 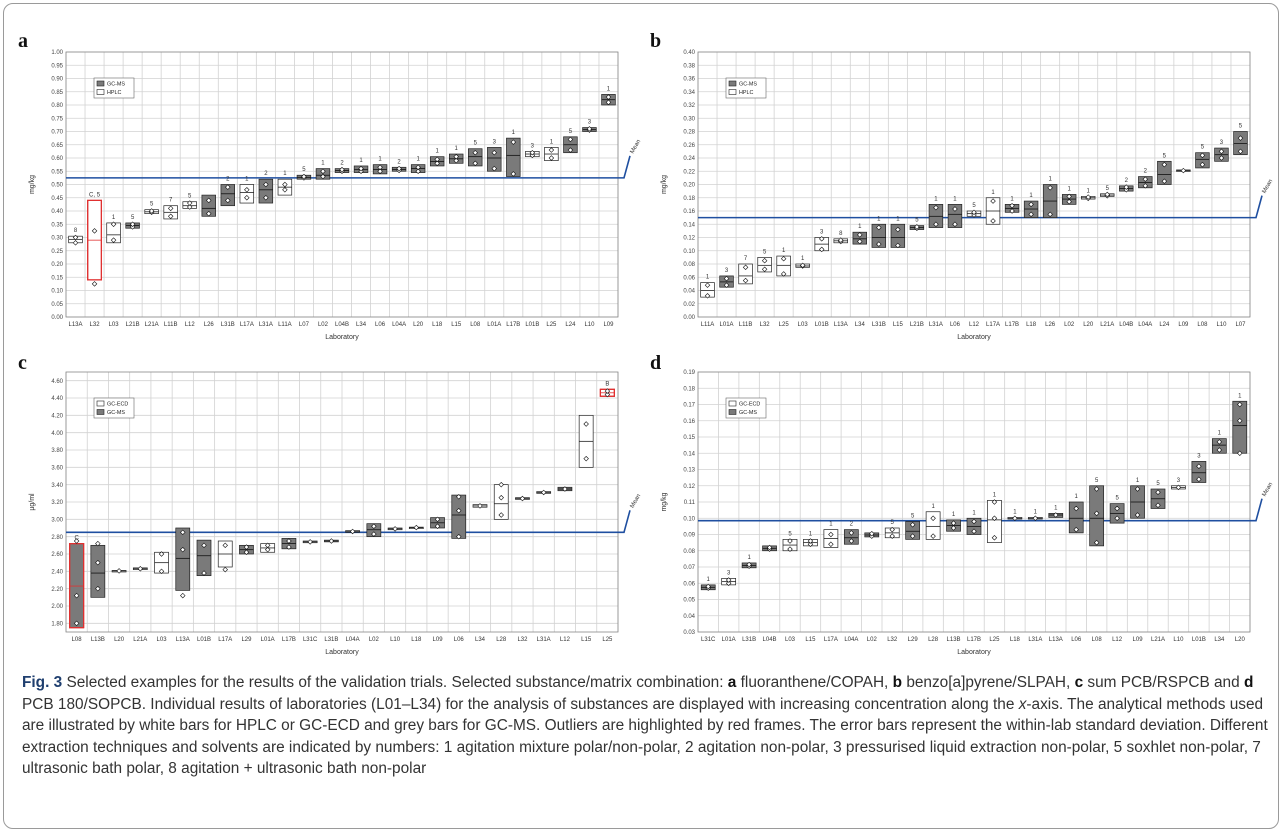 I want to click on x-tick-label: L32, so click(x=522, y=640).